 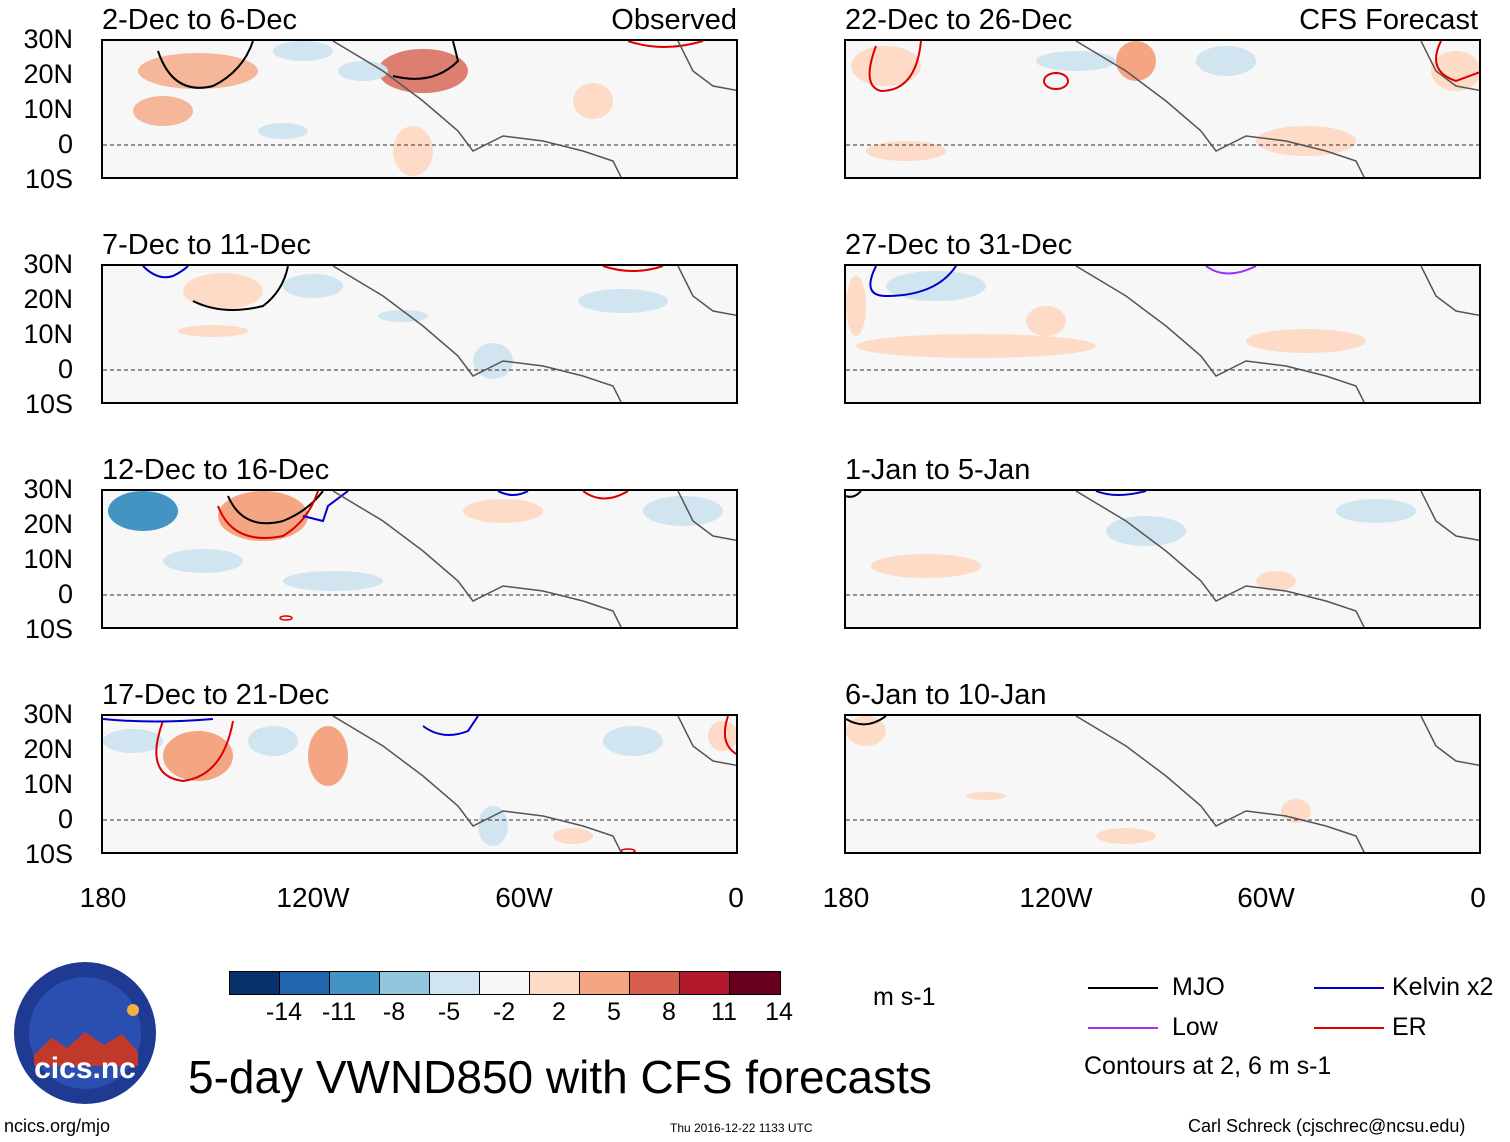 I want to click on observed-label: Observed, so click(x=674, y=20).